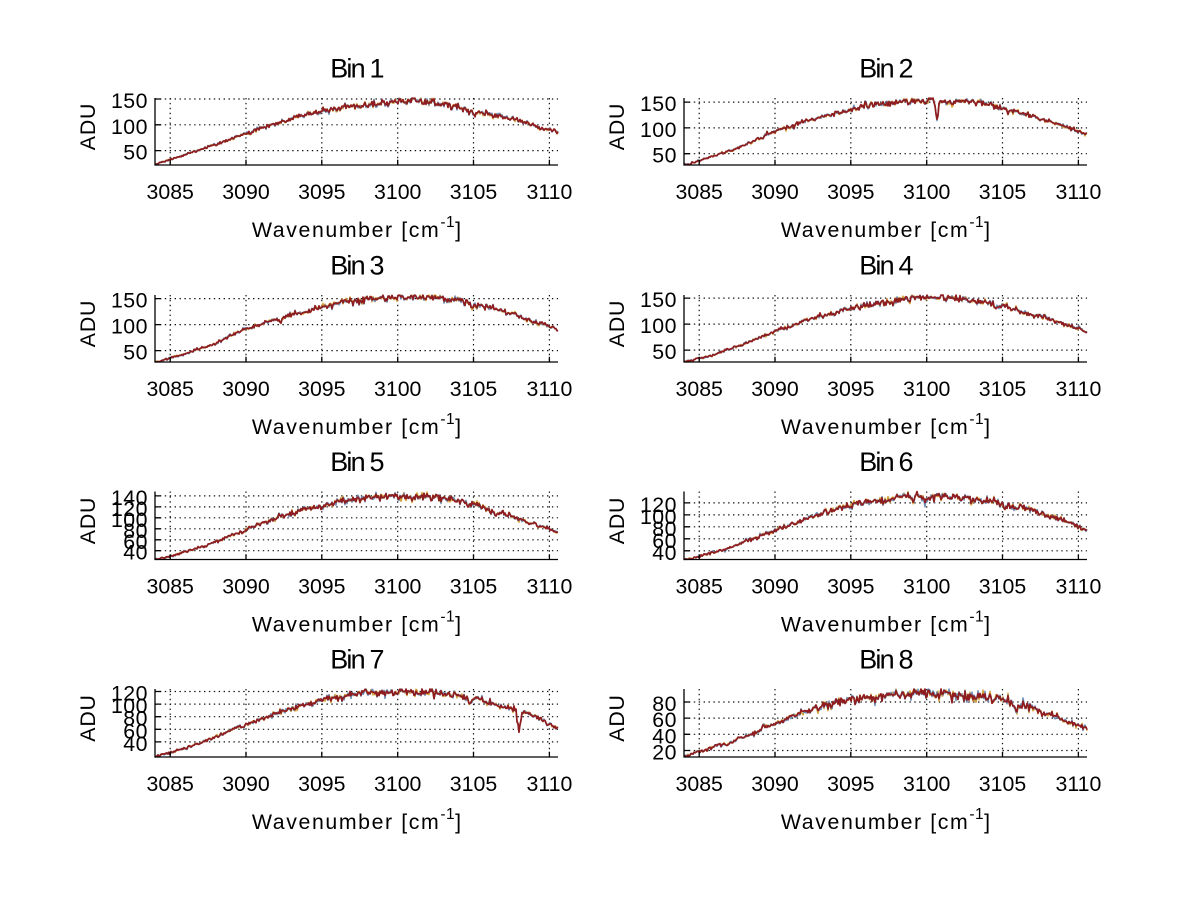 This screenshot has height=901, width=1200. I want to click on svg-text: 20, so click(664, 753).